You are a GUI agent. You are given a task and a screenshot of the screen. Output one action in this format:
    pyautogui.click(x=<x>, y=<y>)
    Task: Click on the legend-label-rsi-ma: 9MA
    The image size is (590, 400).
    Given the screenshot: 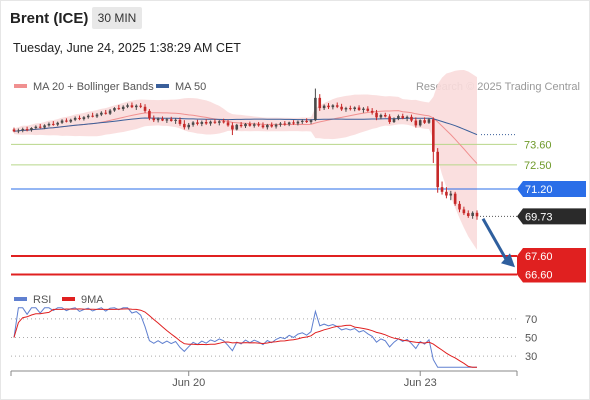 What is the action you would take?
    pyautogui.click(x=92, y=300)
    